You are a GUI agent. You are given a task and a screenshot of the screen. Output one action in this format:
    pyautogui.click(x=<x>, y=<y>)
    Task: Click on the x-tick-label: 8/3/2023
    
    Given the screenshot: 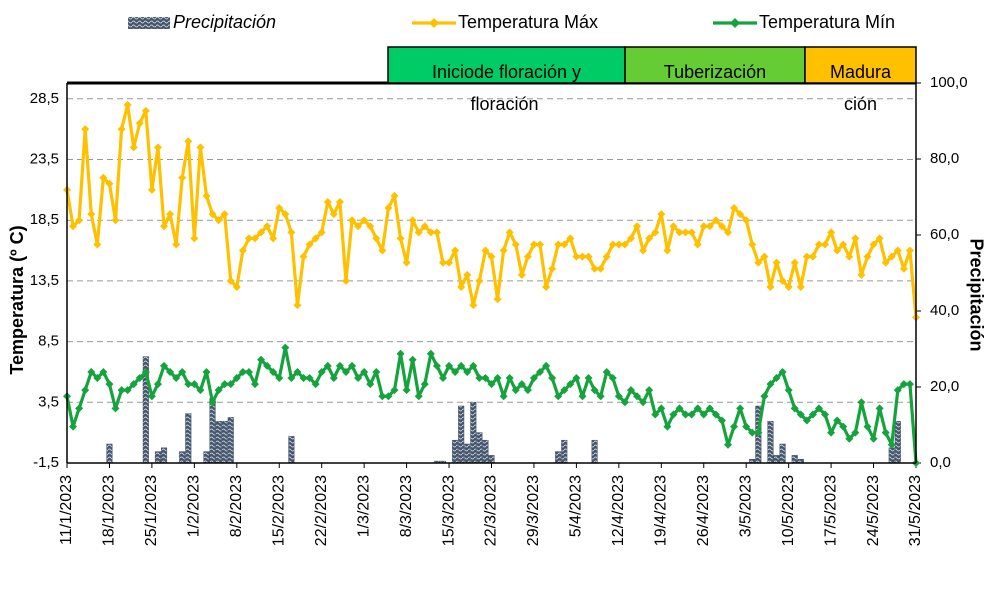 What is the action you would take?
    pyautogui.click(x=406, y=506)
    